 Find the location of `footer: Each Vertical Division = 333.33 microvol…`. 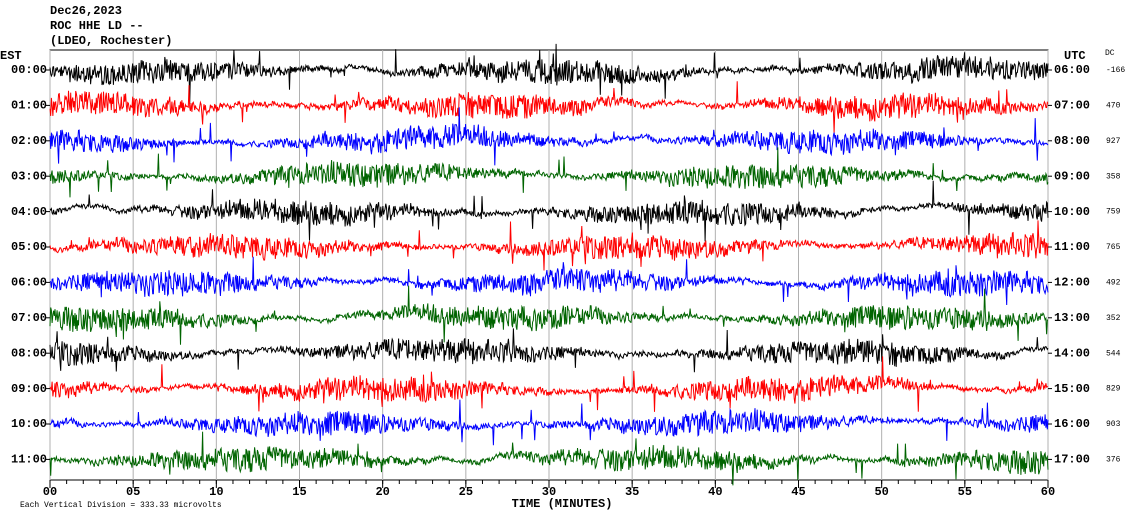

footer: Each Vertical Division = 333.33 microvol… is located at coordinates (121, 505).